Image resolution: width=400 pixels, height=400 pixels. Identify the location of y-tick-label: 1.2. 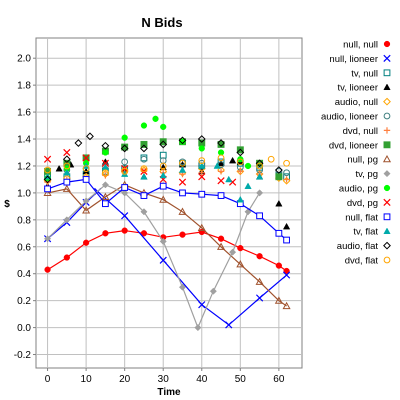
(24, 166).